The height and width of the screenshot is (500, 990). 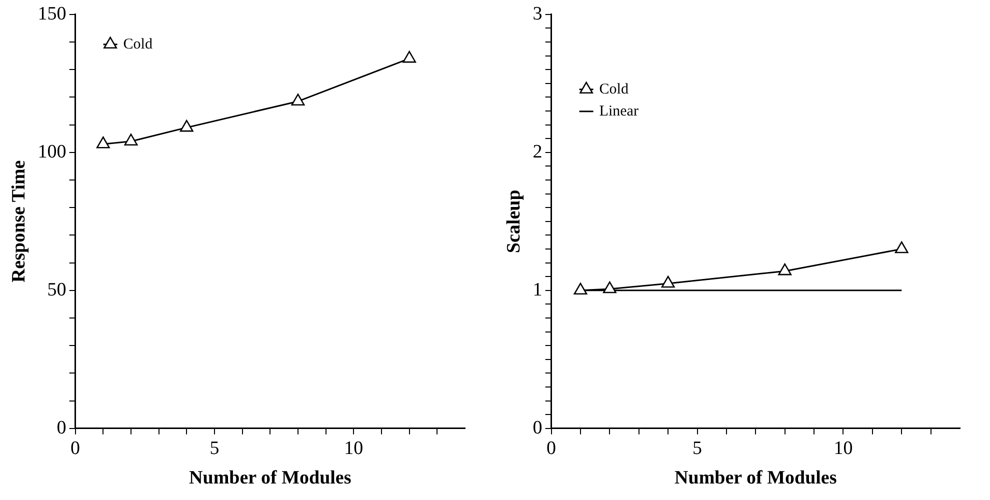 I want to click on y-tick-label: 150, so click(x=52, y=13).